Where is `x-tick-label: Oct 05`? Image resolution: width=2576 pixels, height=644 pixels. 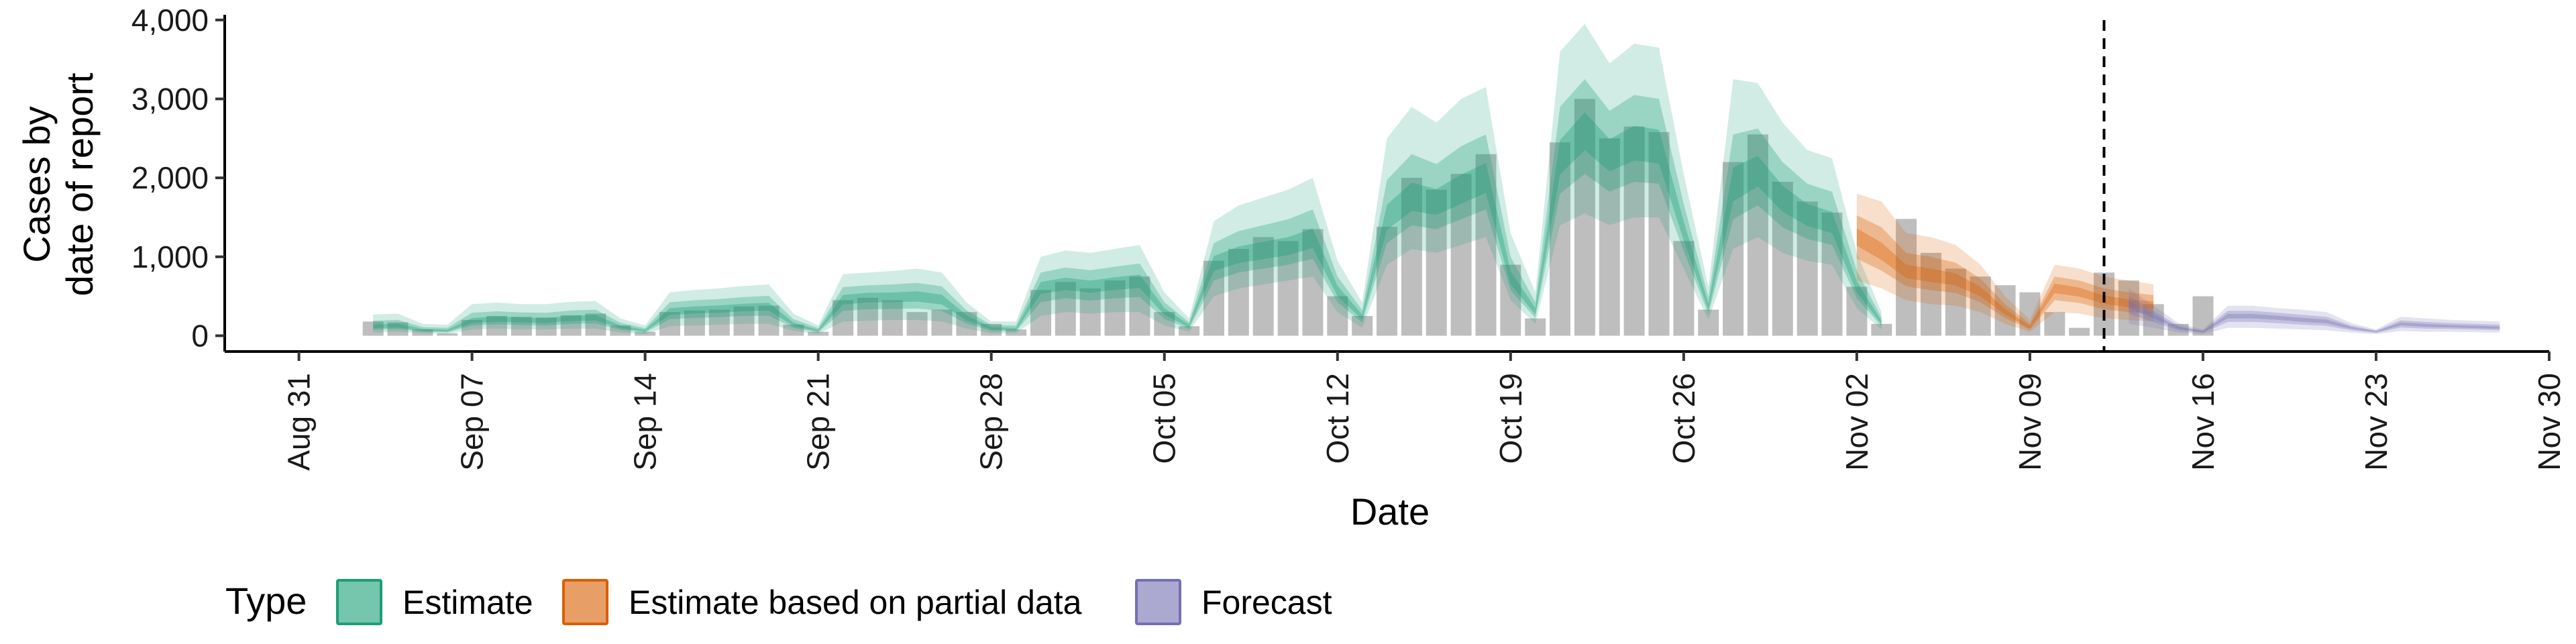 x-tick-label: Oct 05 is located at coordinates (1164, 418).